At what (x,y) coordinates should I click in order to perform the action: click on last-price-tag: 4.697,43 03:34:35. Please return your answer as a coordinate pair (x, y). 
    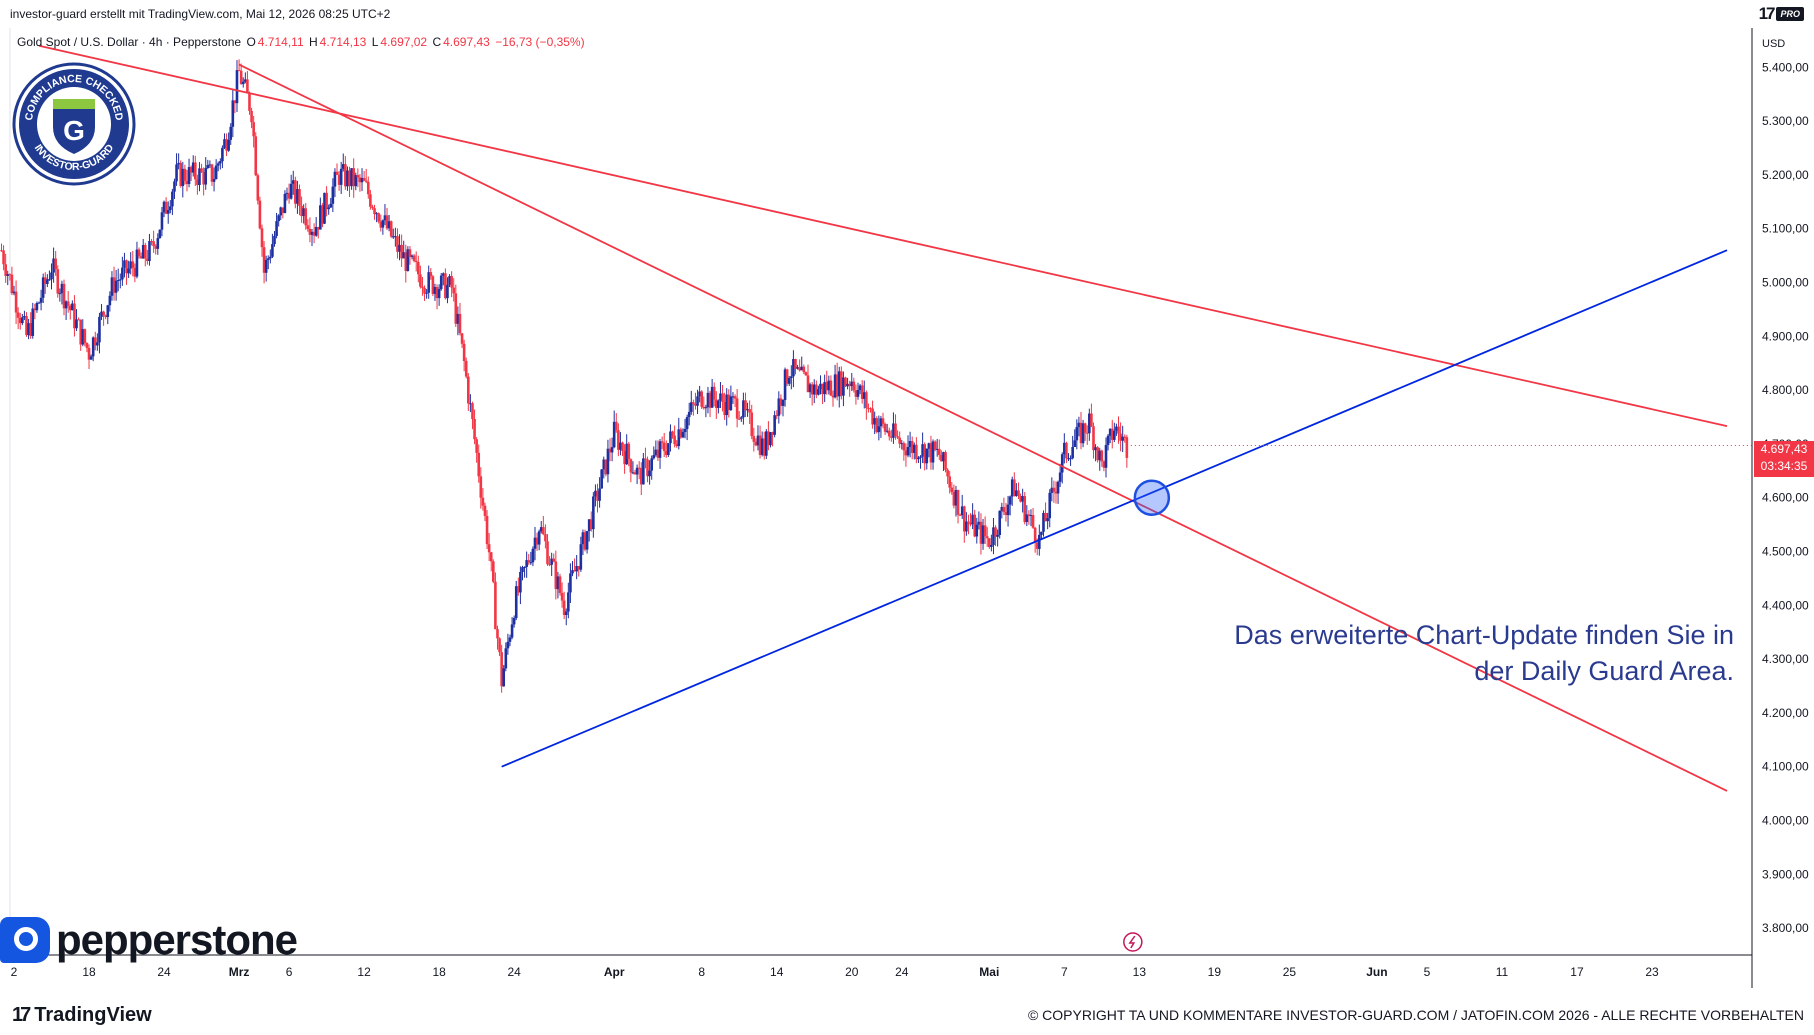
    Looking at the image, I should click on (1784, 459).